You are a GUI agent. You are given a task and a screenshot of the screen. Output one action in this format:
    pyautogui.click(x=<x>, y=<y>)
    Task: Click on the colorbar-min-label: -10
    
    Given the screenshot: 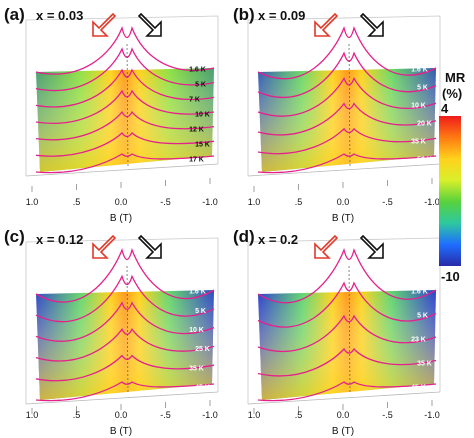 What is the action you would take?
    pyautogui.click(x=450, y=276)
    